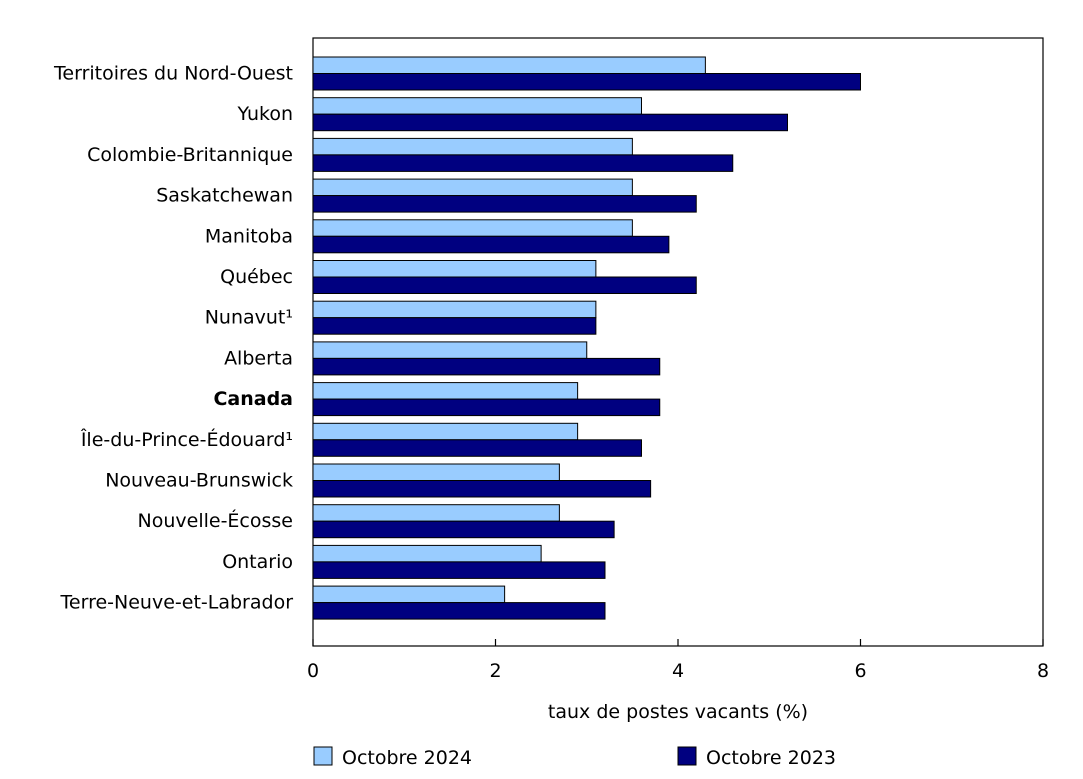  Describe the element at coordinates (249, 318) in the screenshot. I see `category-label: Nunavut¹` at that location.